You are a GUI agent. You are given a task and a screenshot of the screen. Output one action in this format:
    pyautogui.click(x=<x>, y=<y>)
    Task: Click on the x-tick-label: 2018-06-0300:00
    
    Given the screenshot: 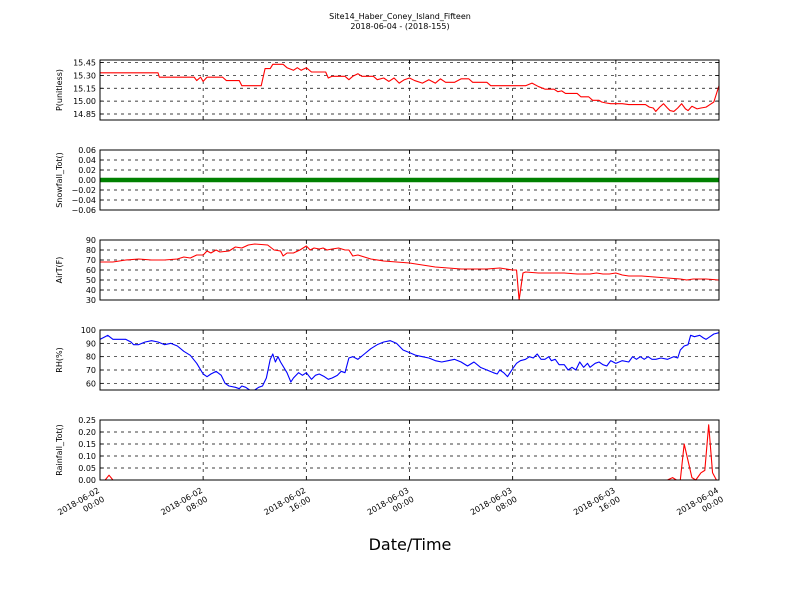 What is the action you would take?
    pyautogui.click(x=391, y=506)
    